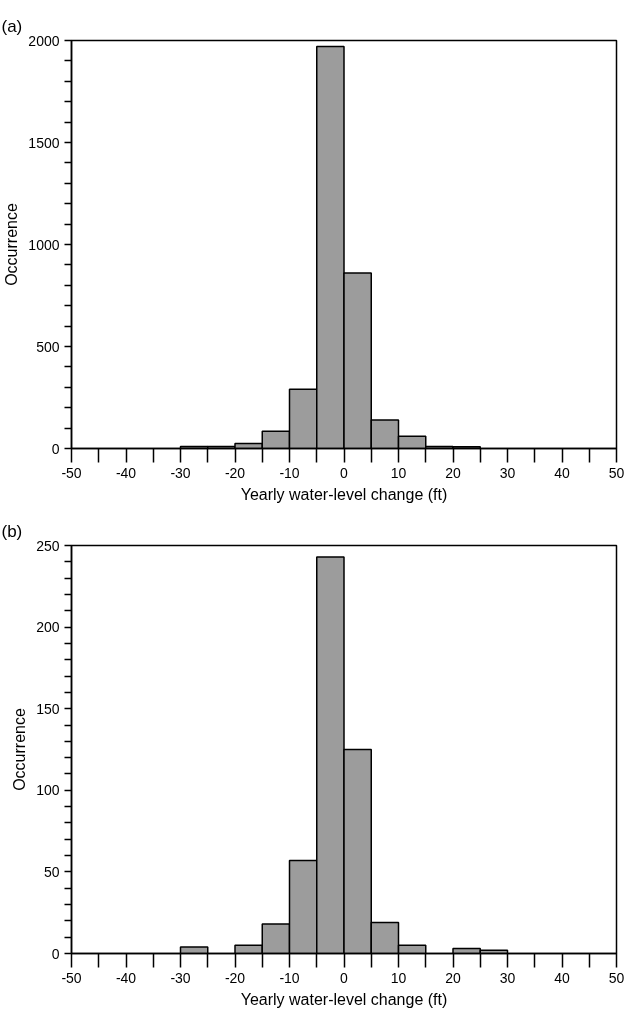 The height and width of the screenshot is (1023, 631). I want to click on y-tick-label: 500, so click(48, 346).